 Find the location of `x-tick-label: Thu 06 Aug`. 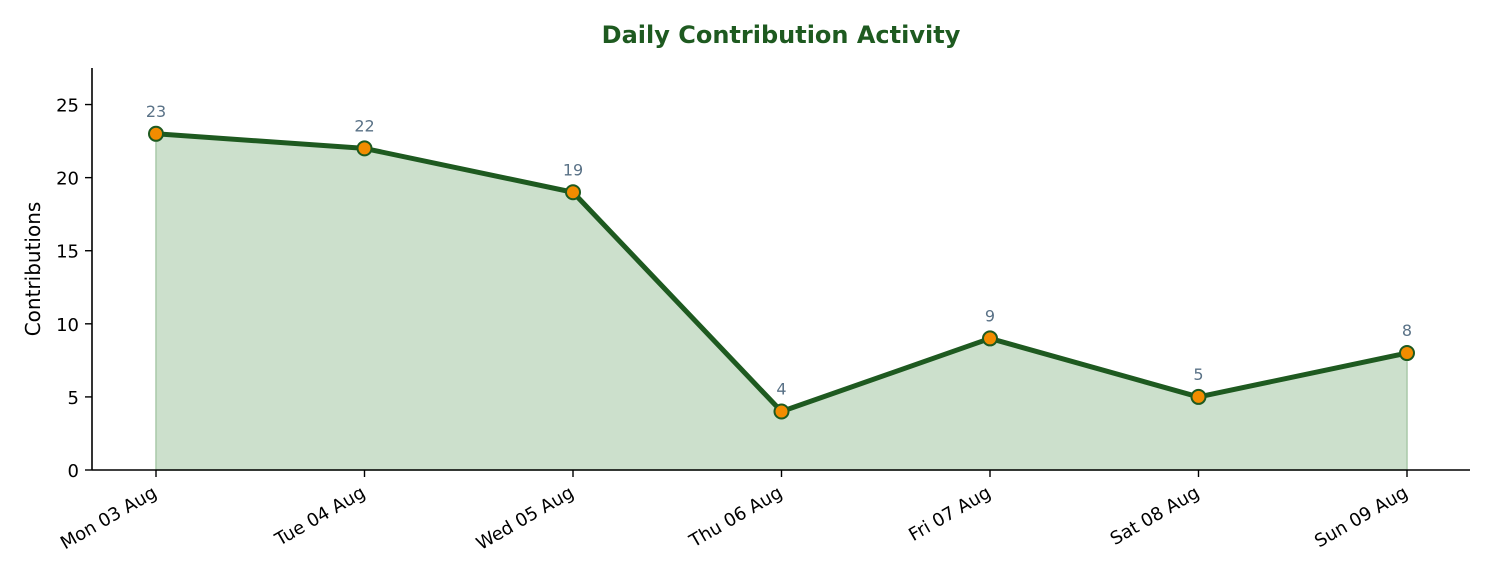

x-tick-label: Thu 06 Aug is located at coordinates (735, 517).